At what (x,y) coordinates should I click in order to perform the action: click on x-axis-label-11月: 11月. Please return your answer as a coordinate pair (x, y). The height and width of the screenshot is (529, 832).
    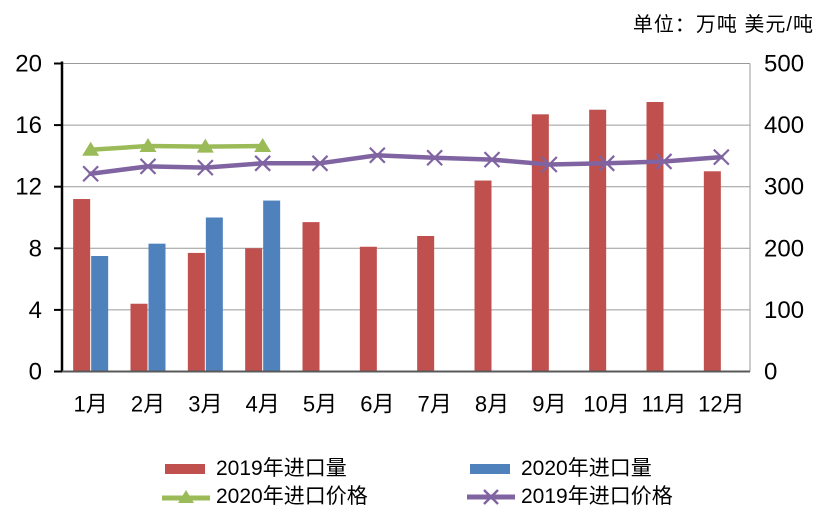
    Looking at the image, I should click on (664, 404).